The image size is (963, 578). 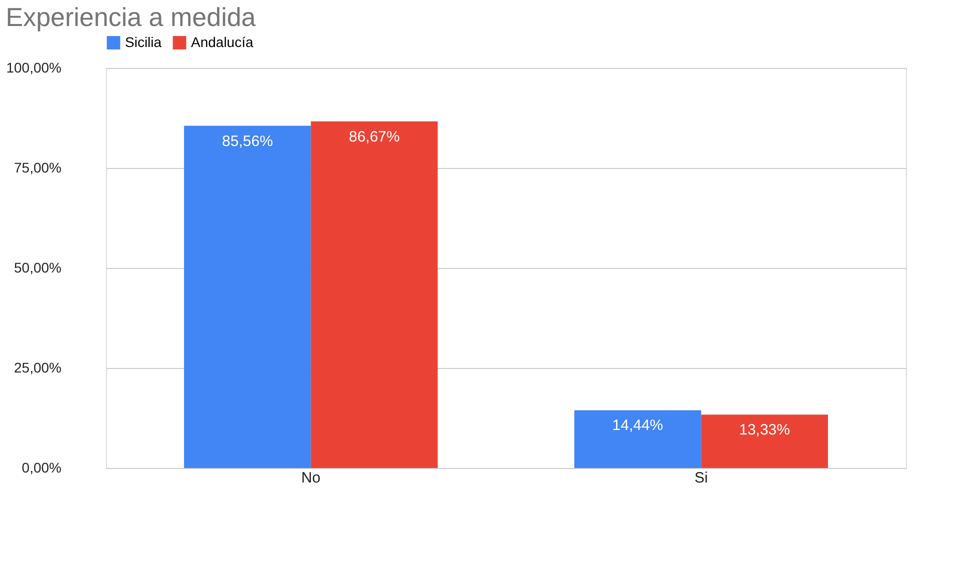 What do you see at coordinates (34, 68) in the screenshot?
I see `y-tick-label: 100,00%` at bounding box center [34, 68].